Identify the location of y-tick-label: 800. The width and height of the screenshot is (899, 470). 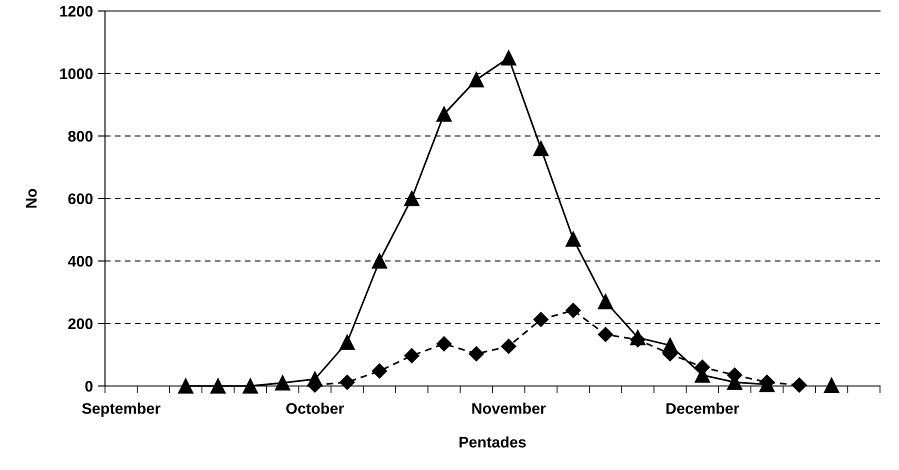
(80, 136).